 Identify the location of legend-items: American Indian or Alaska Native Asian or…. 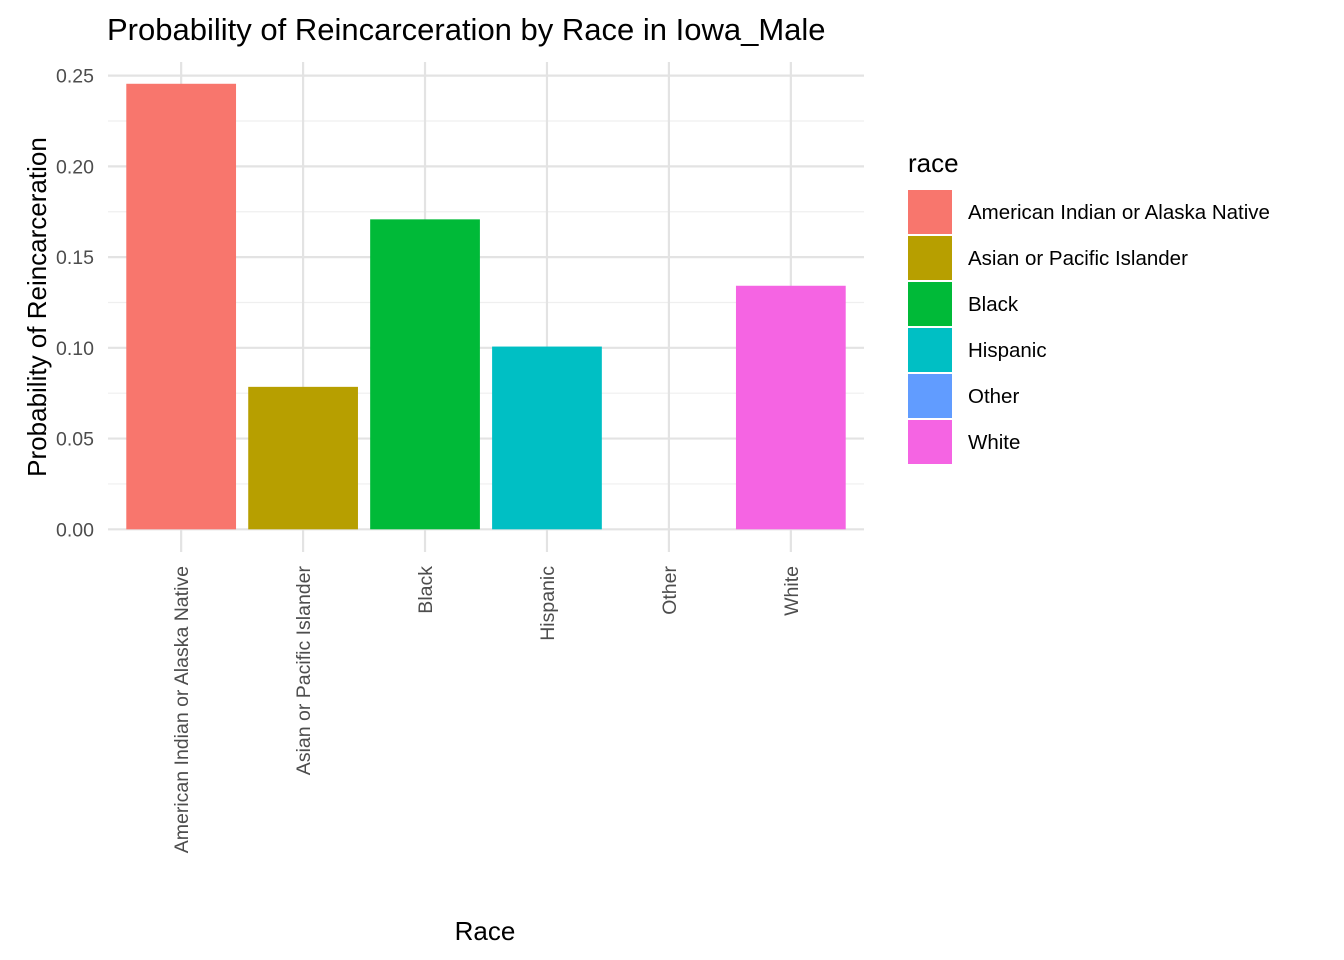
(1089, 327).